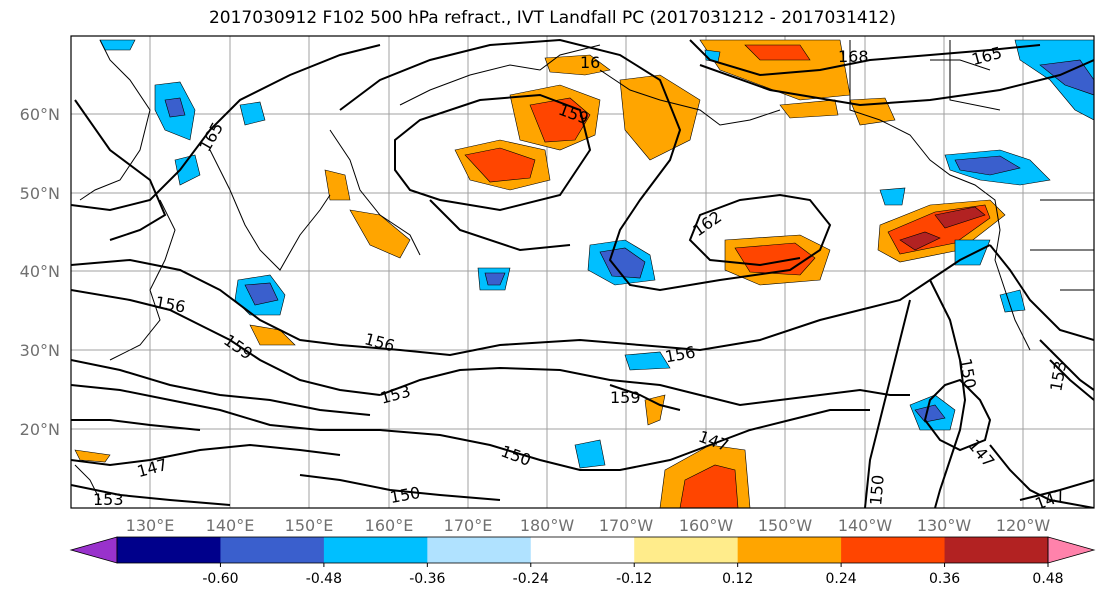 The height and width of the screenshot is (601, 1105). What do you see at coordinates (230, 525) in the screenshot?
I see `lon-label: 140°E` at bounding box center [230, 525].